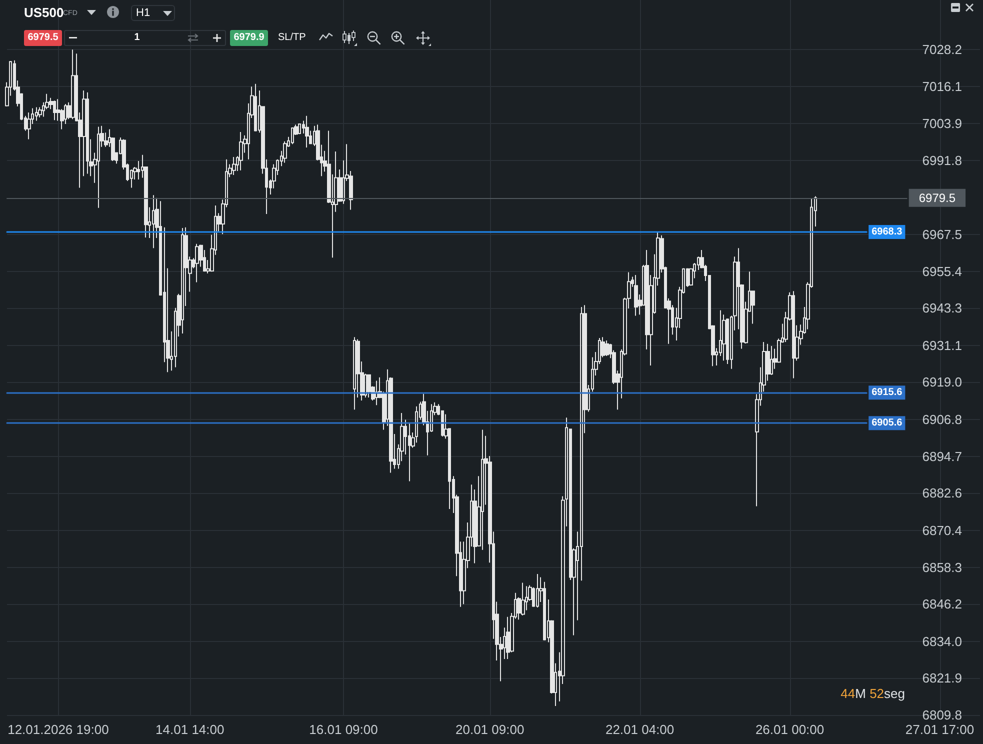 Image resolution: width=983 pixels, height=744 pixels. What do you see at coordinates (942, 567) in the screenshot?
I see `y-tick-label: 6858.3` at bounding box center [942, 567].